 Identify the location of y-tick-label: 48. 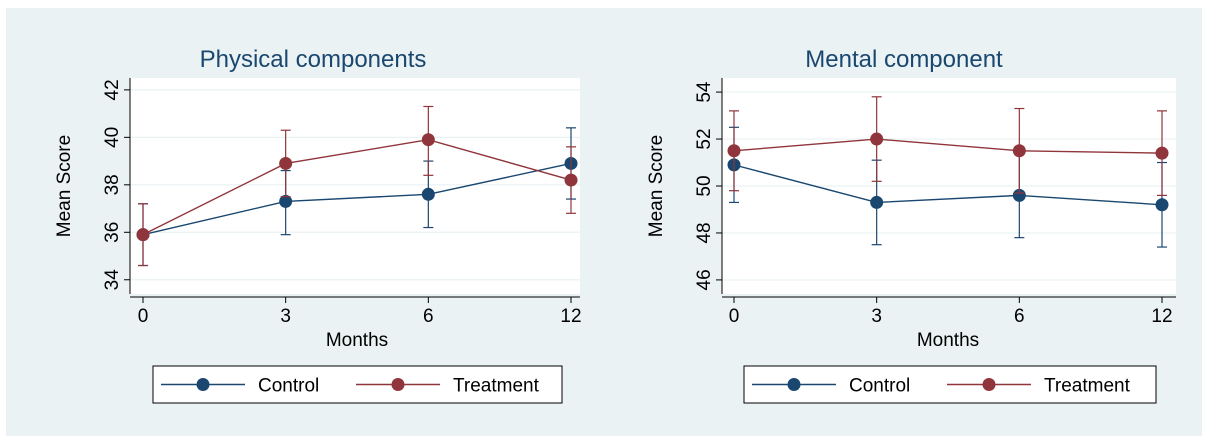
(704, 232).